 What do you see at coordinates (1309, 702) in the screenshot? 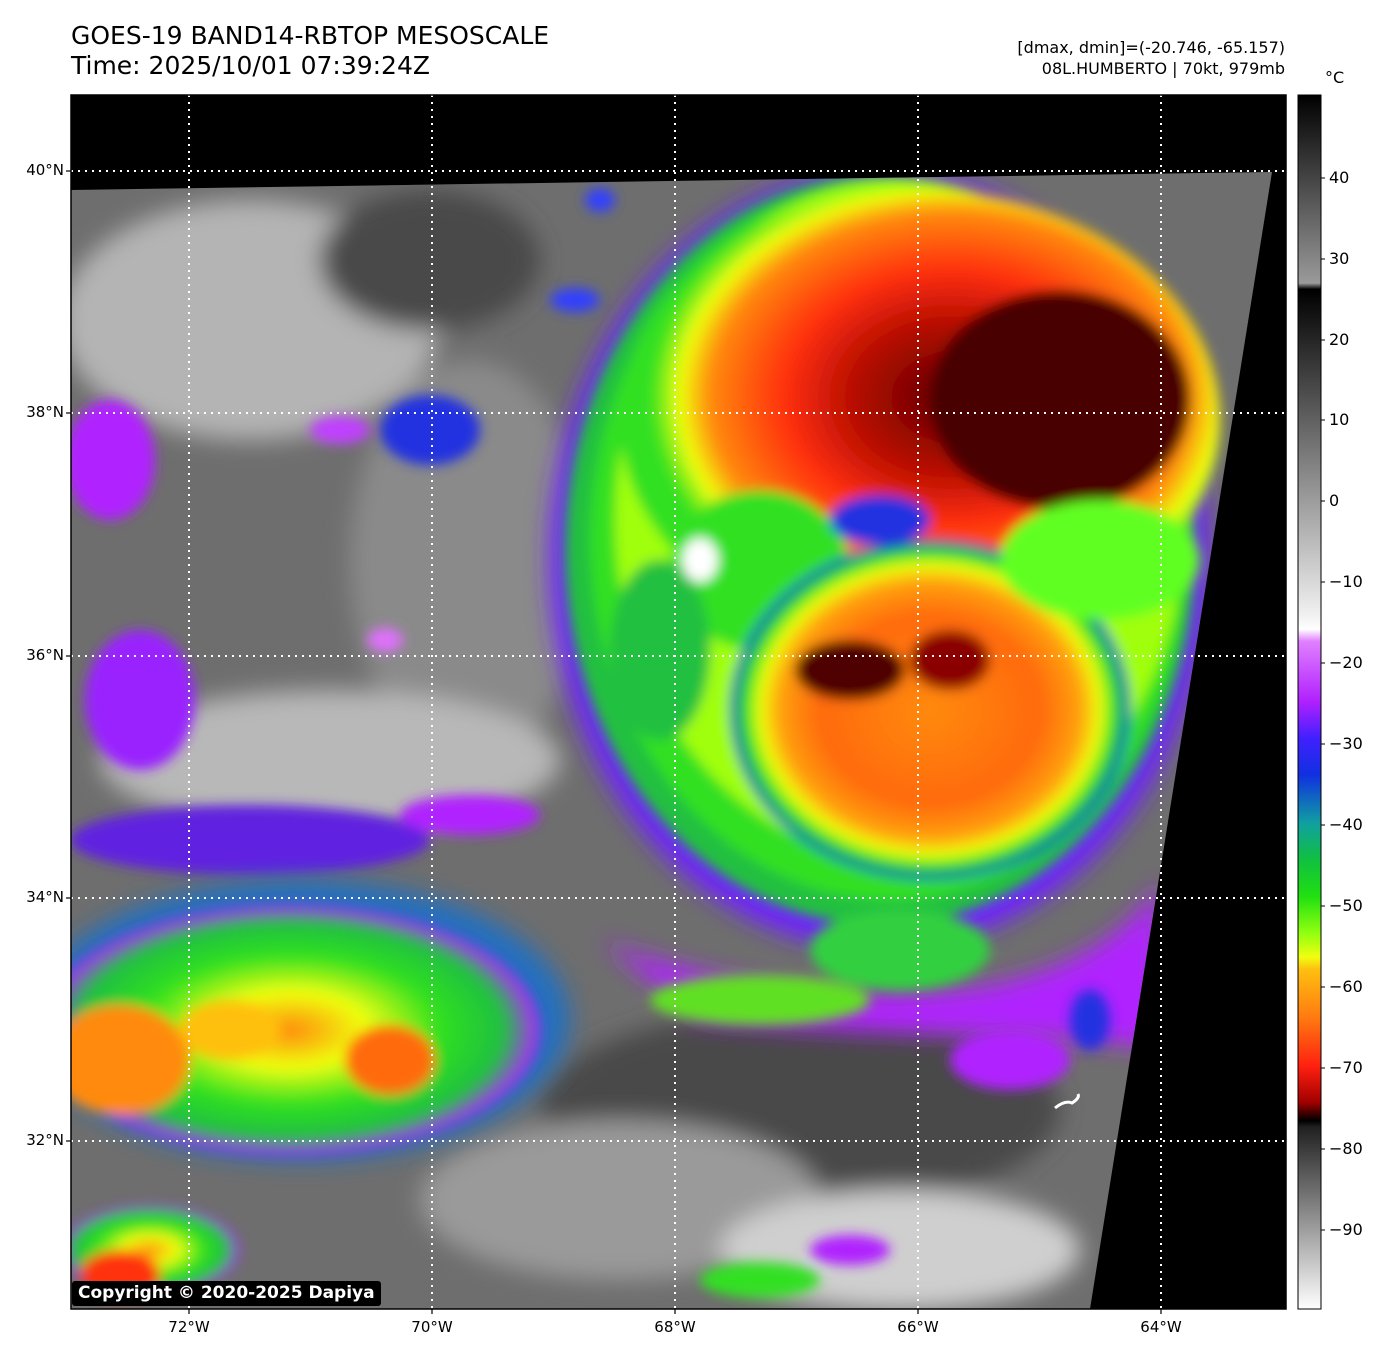
I see `colorbar` at bounding box center [1309, 702].